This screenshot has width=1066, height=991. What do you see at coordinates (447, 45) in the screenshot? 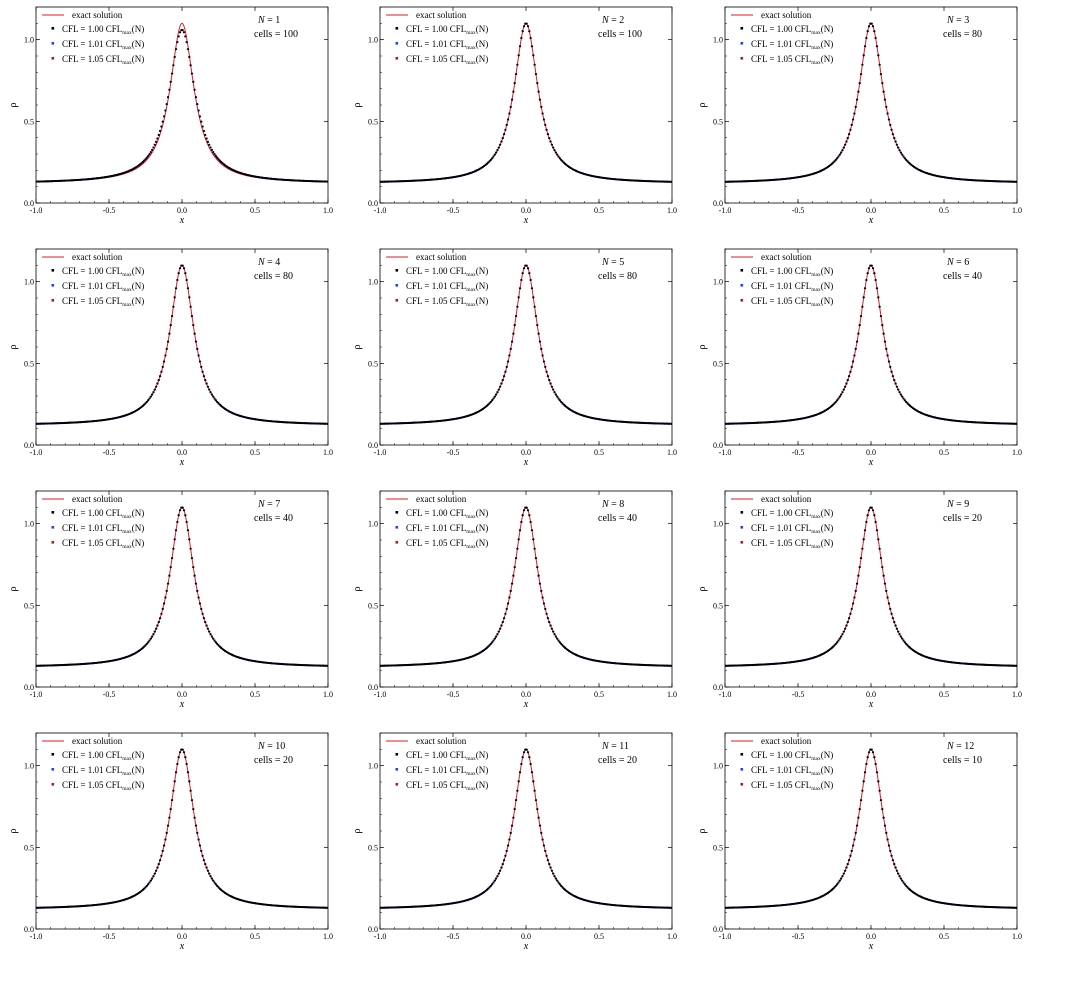
I see `panel-2-legend-series-label: CFL = 1.01 CFLmax(N)` at bounding box center [447, 45].